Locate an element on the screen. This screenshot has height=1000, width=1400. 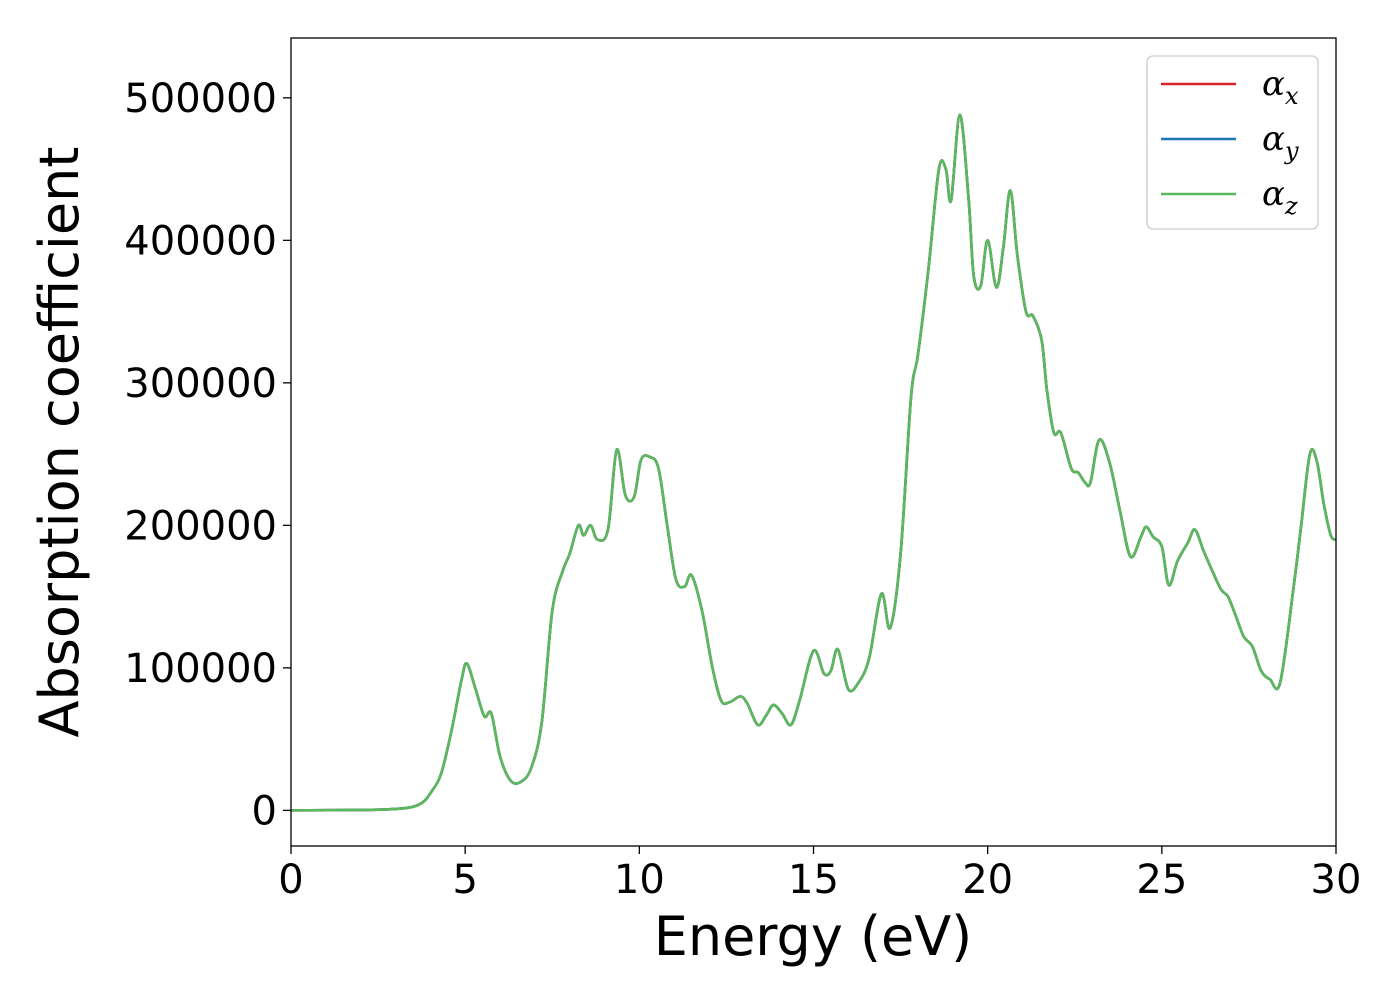
y-tick-label: 200000 is located at coordinates (200, 526).